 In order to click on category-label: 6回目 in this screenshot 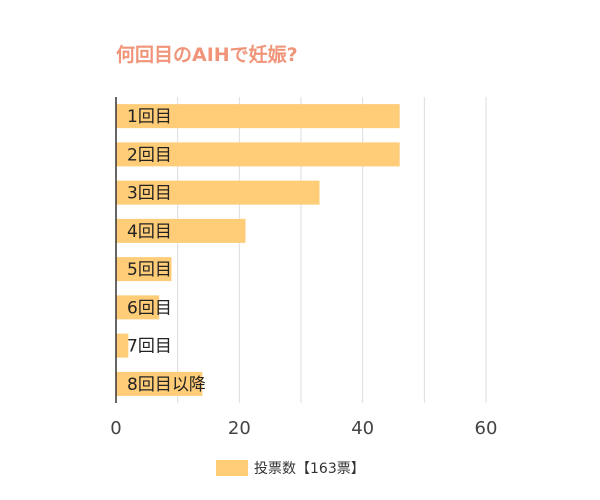, I will do `click(149, 308)`.